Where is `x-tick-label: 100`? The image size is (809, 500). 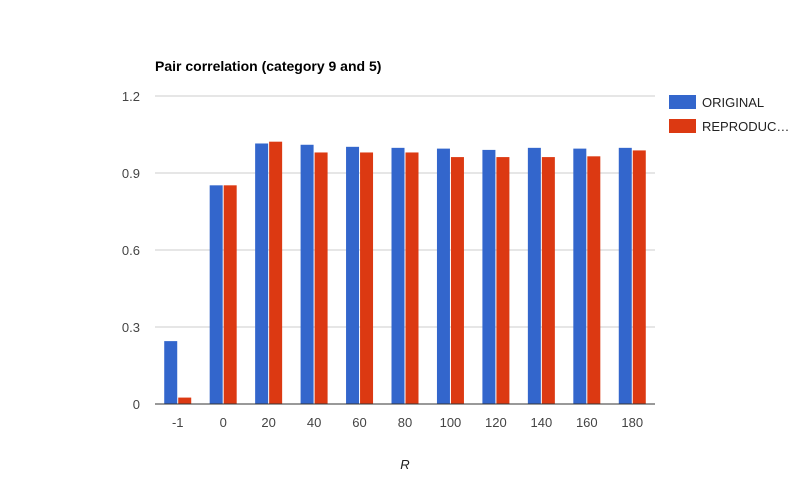 x-tick-label: 100 is located at coordinates (451, 422).